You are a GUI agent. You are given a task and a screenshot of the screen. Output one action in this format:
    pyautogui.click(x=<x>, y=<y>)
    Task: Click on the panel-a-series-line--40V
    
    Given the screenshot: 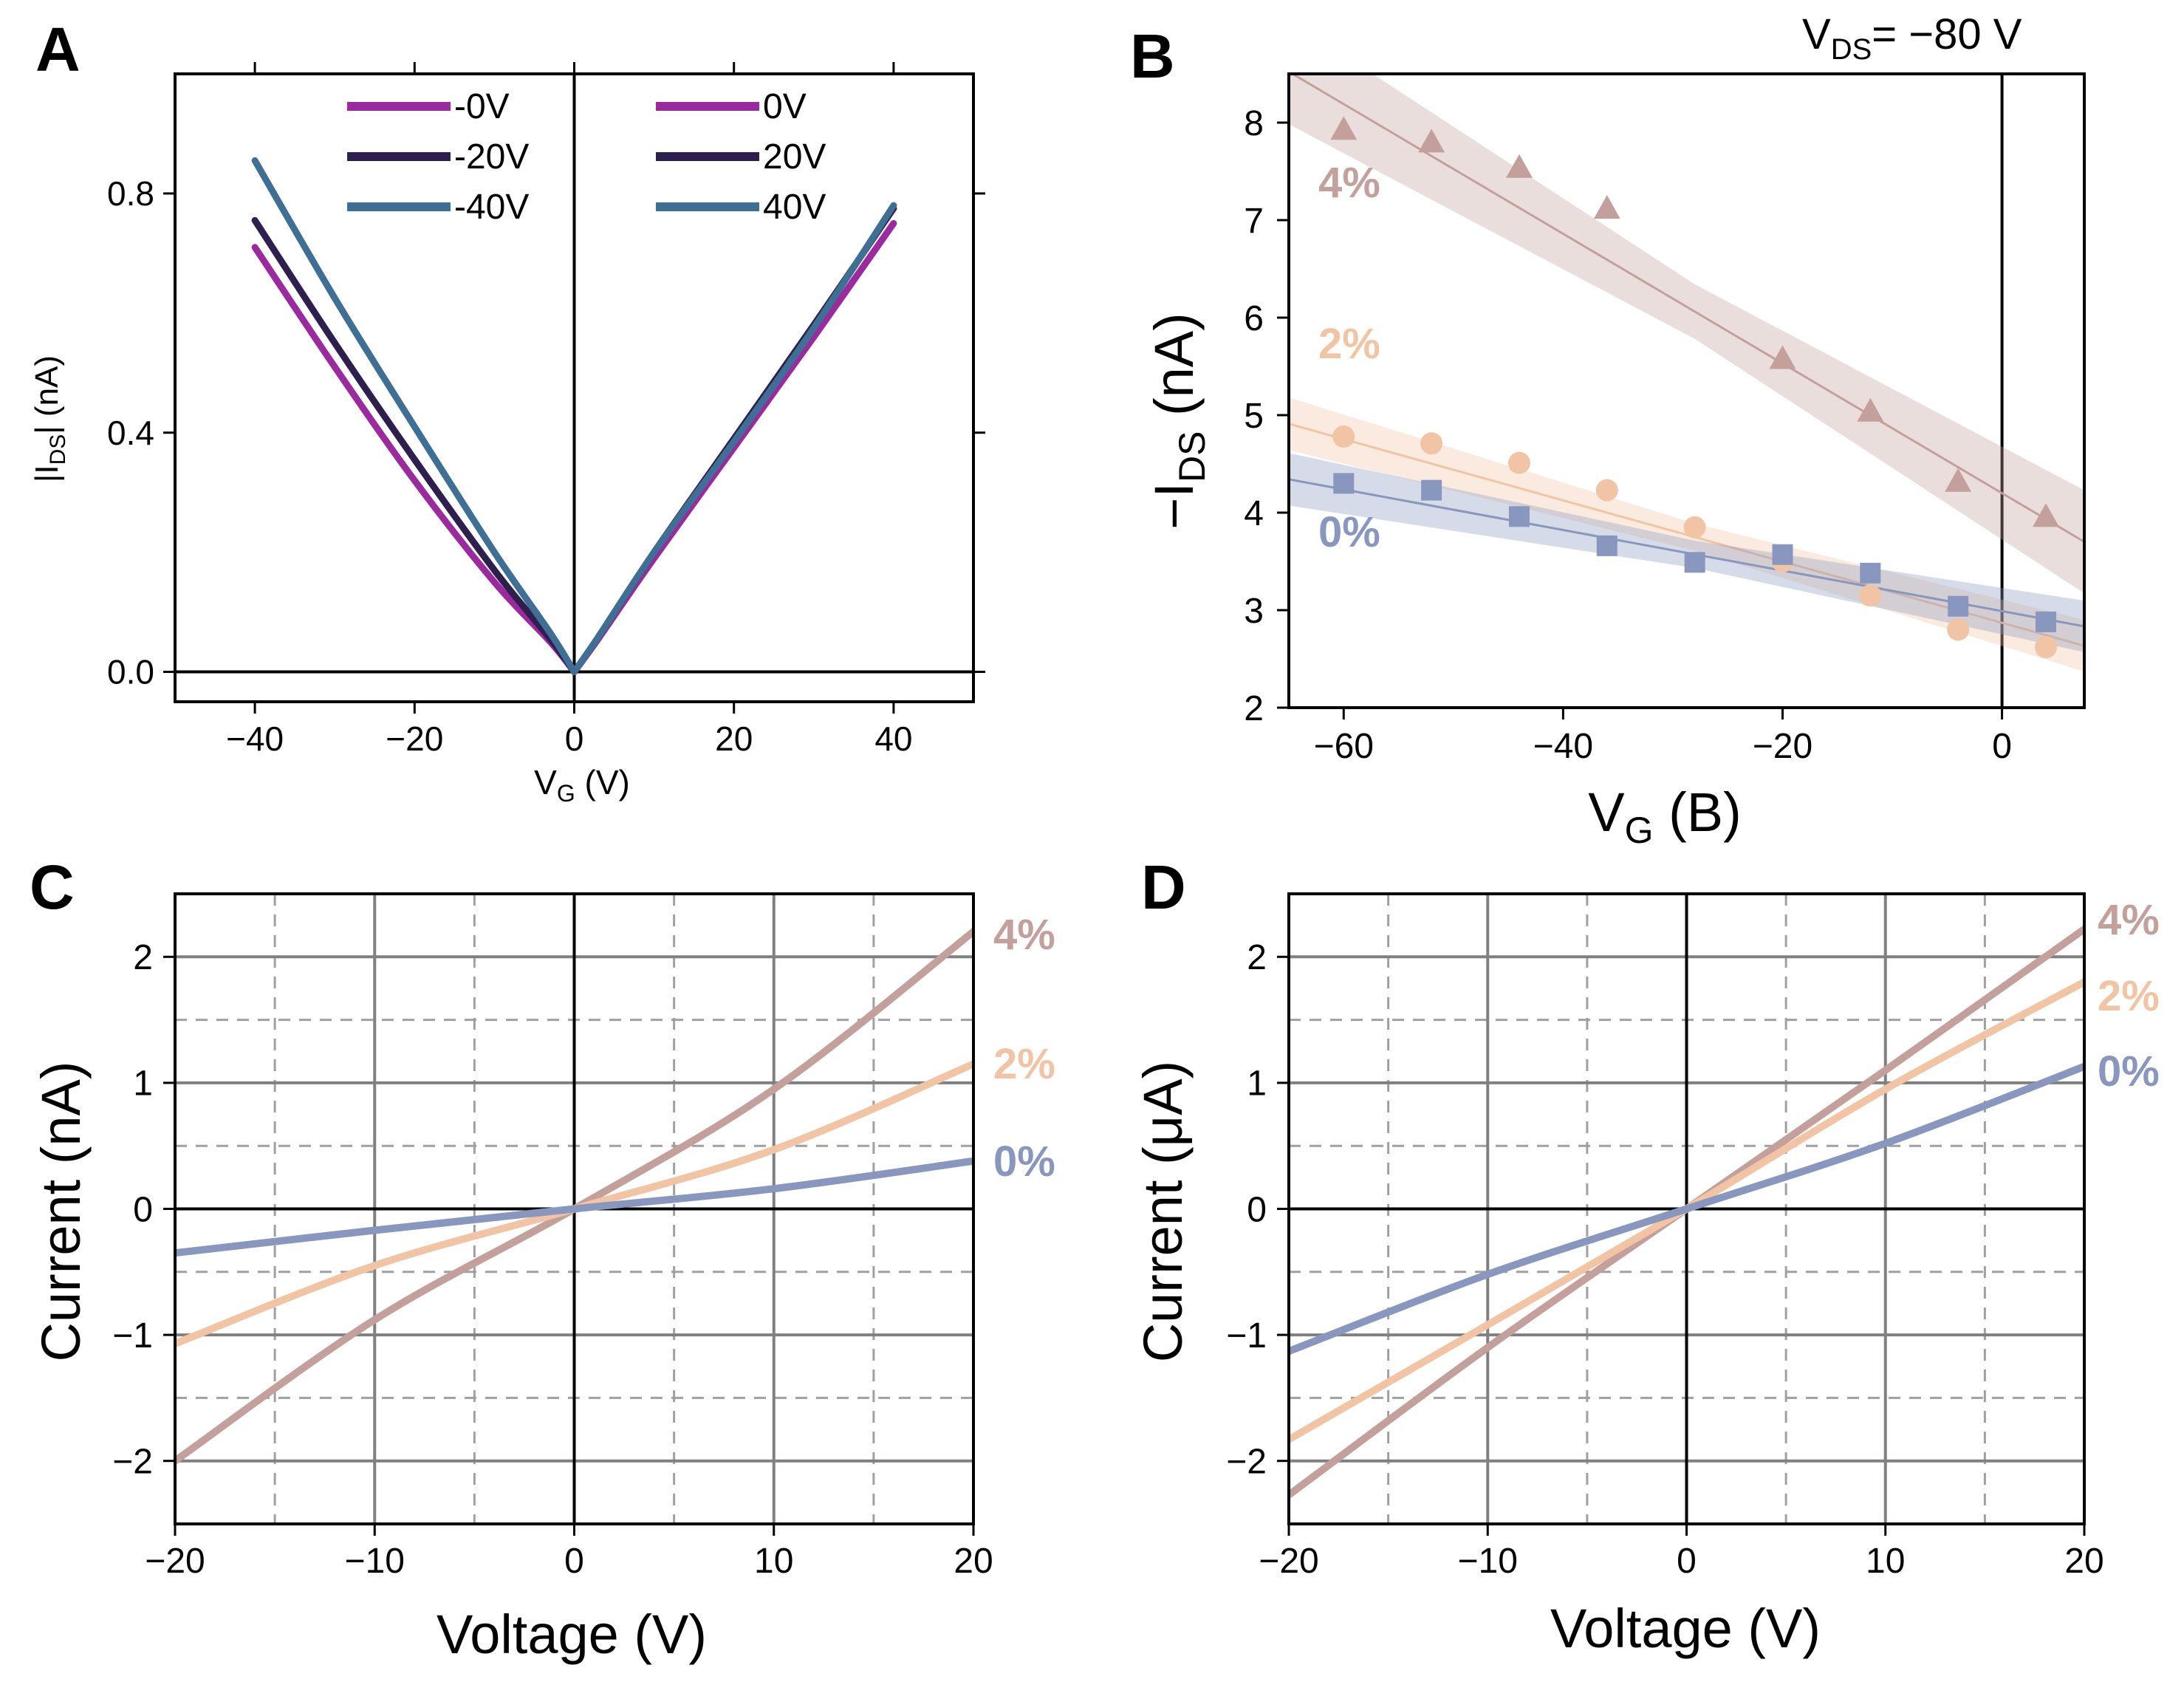 What is the action you would take?
    pyautogui.click(x=414, y=417)
    